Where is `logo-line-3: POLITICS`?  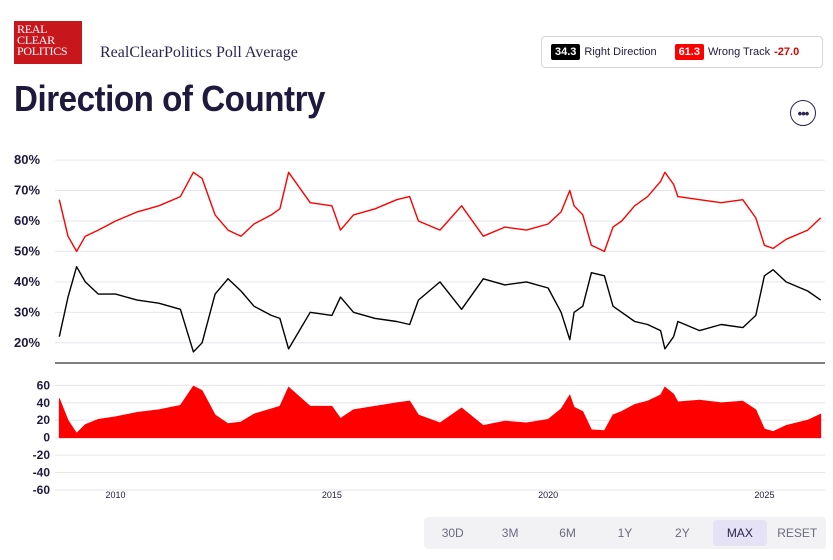 logo-line-3: POLITICS is located at coordinates (42, 51).